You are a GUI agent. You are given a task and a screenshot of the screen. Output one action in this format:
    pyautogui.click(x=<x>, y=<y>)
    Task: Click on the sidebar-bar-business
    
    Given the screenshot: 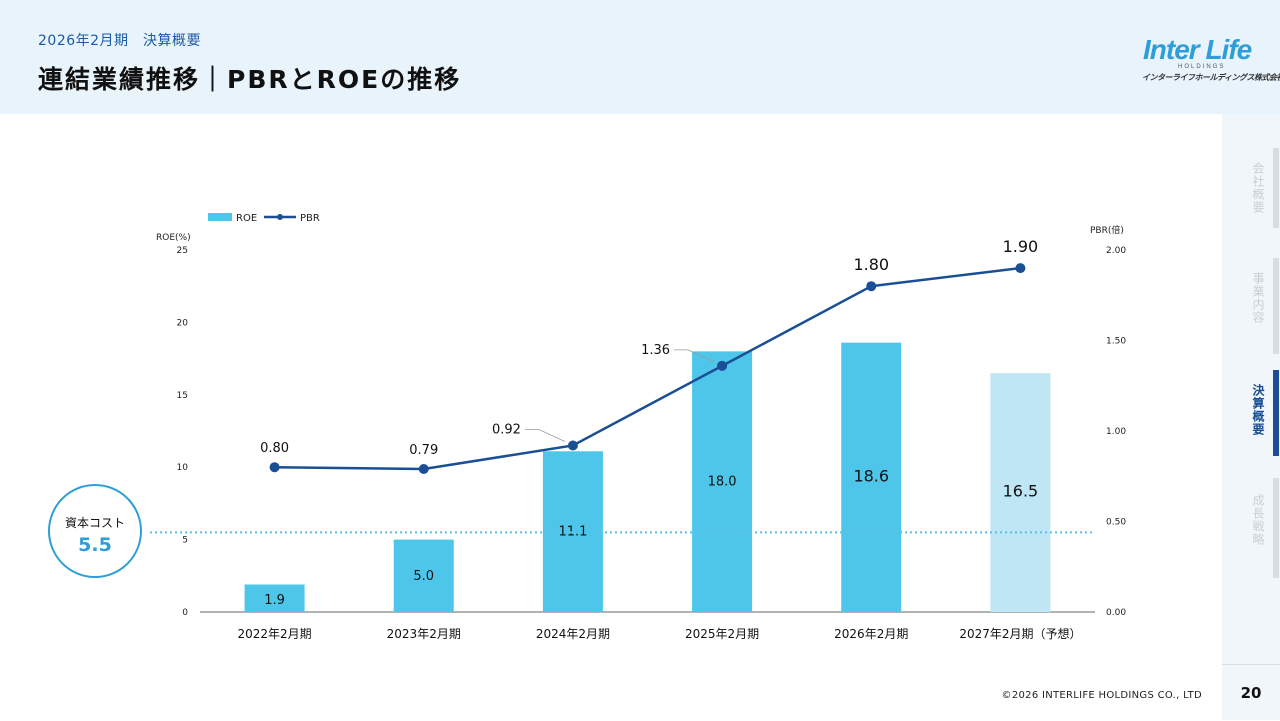 What is the action you would take?
    pyautogui.click(x=1276, y=306)
    